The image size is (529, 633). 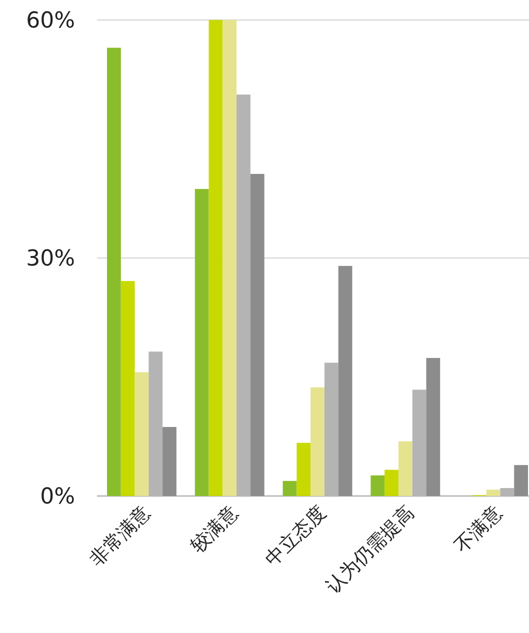 What do you see at coordinates (295, 536) in the screenshot?
I see `x-tick-label: 中立态度` at bounding box center [295, 536].